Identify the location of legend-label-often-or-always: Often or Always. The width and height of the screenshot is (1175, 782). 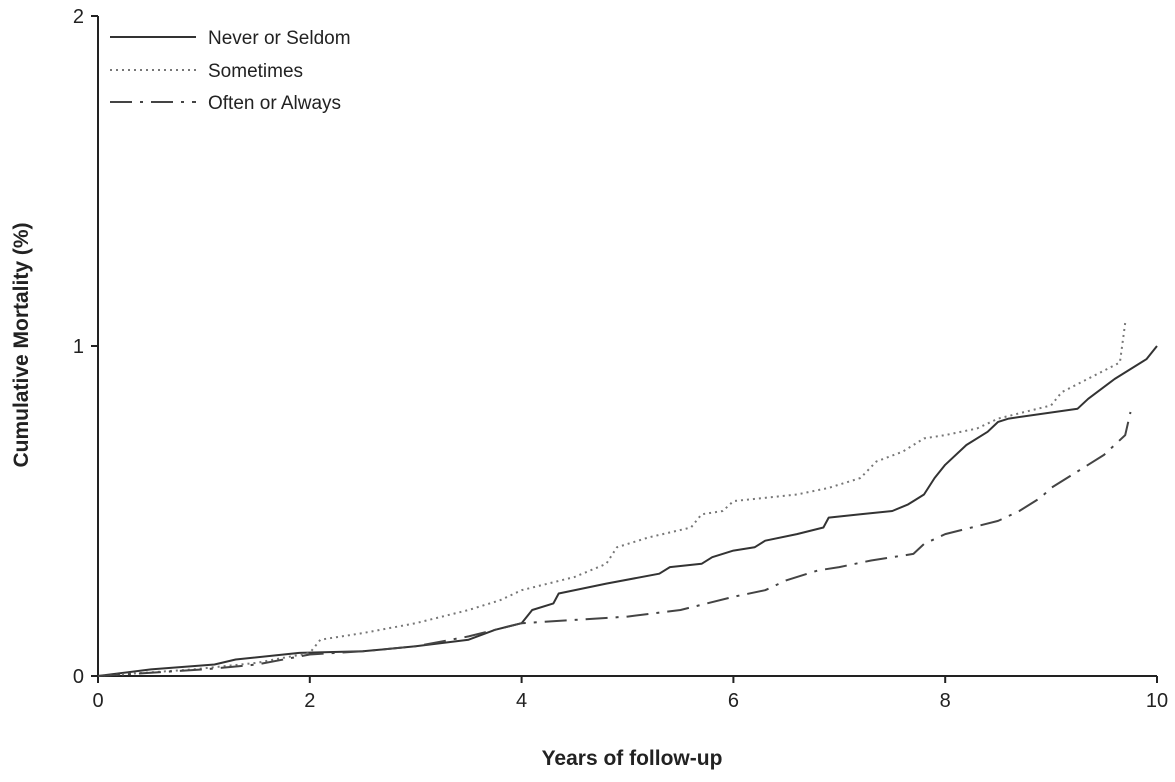
(274, 103).